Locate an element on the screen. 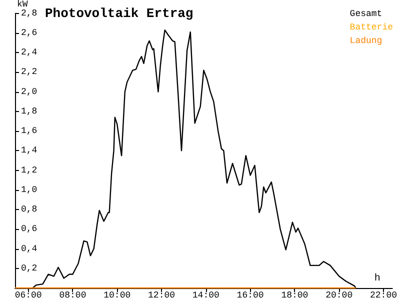 The width and height of the screenshot is (400, 300). y-tick-label: 1,6 is located at coordinates (29, 131).